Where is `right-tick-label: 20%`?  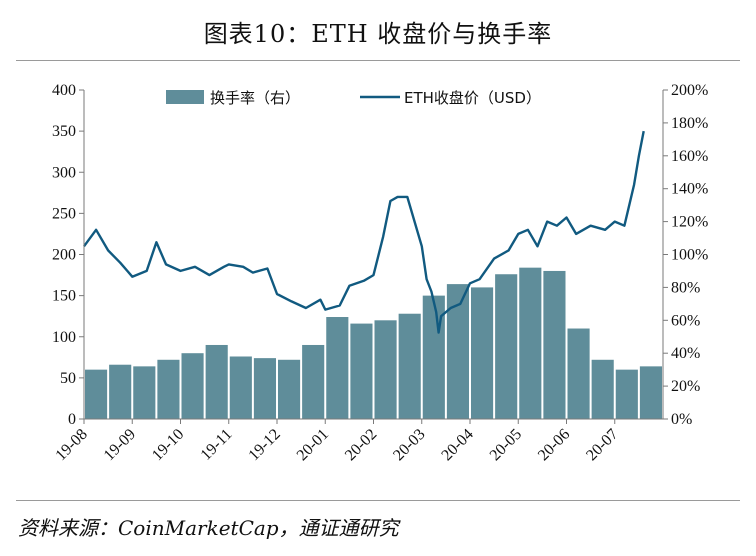 right-tick-label: 20% is located at coordinates (685, 386).